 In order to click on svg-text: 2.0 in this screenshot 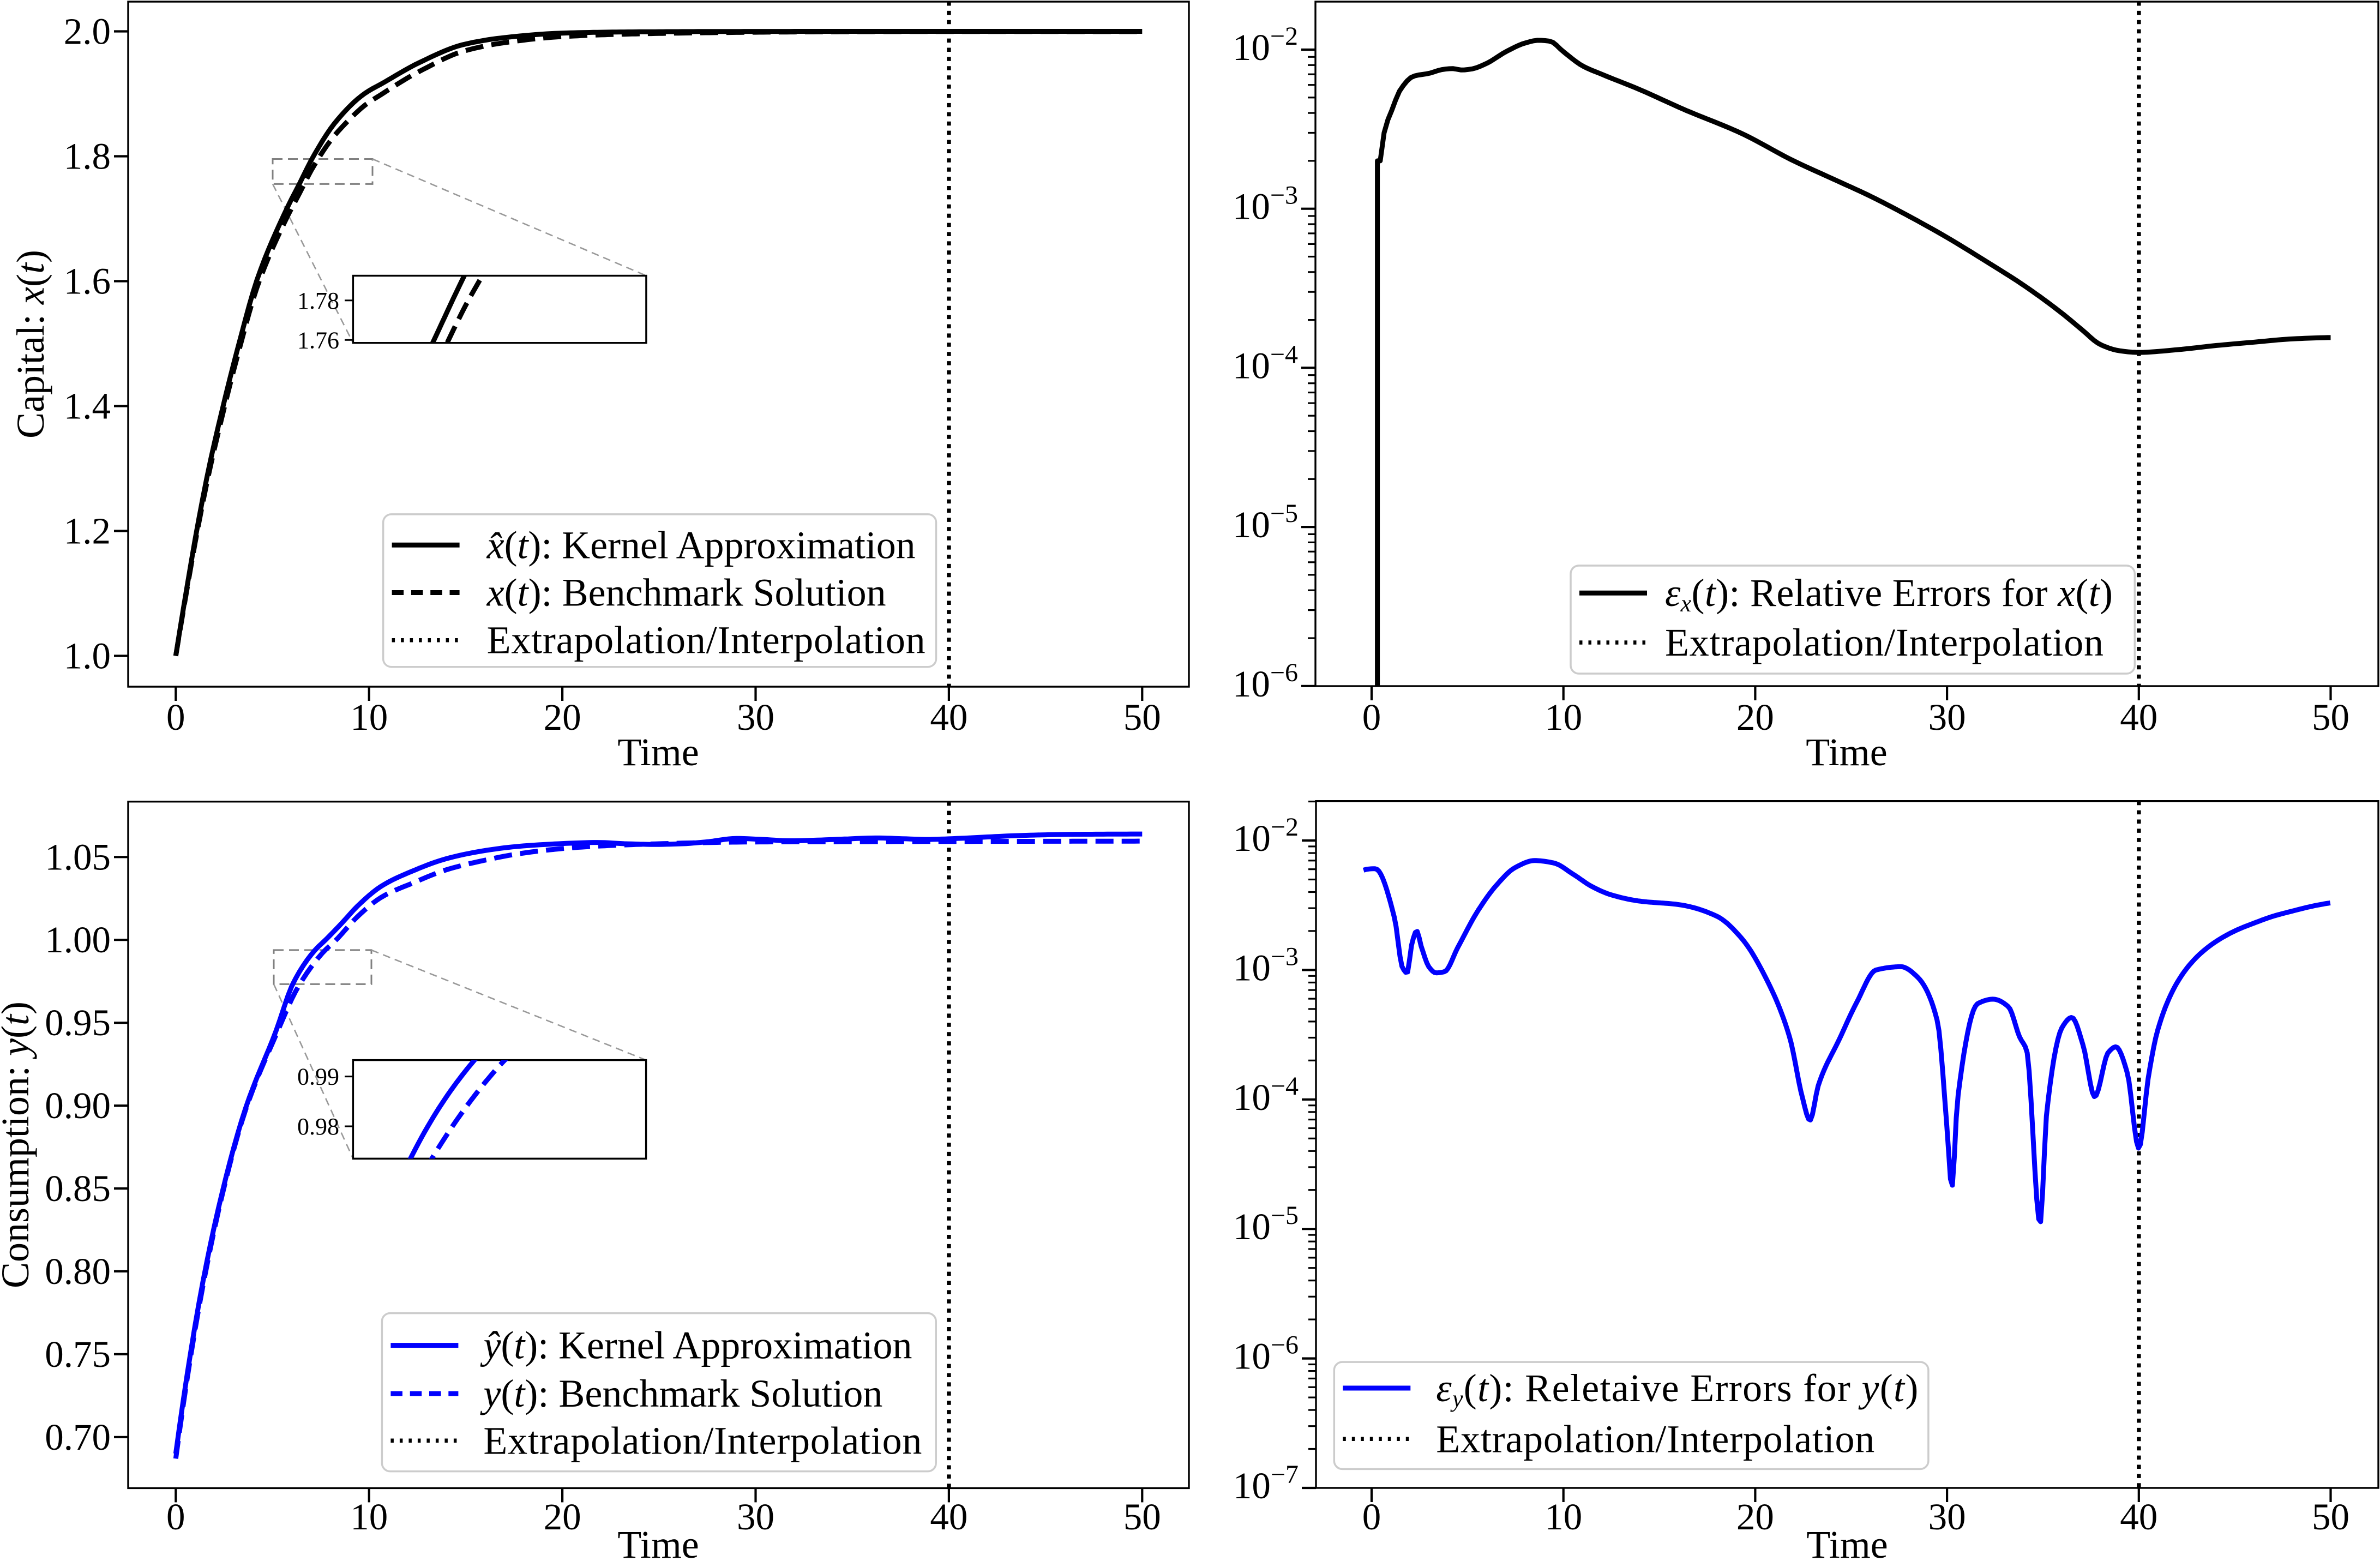, I will do `click(87, 31)`.